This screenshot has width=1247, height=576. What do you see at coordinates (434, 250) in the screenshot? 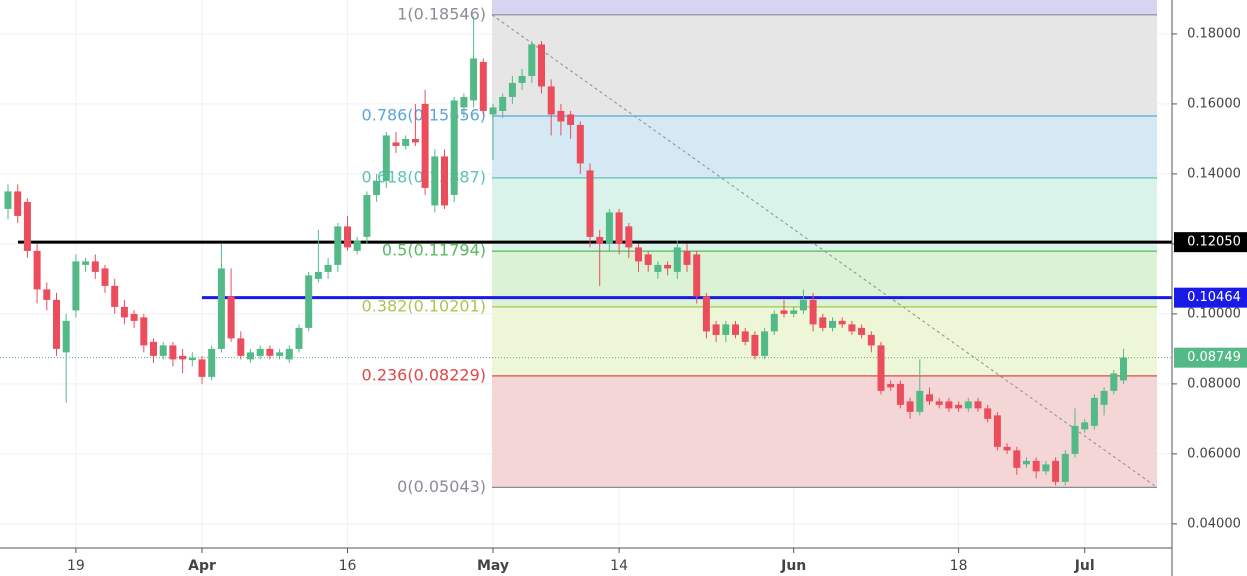
I see `fib-level-label: 0.5(0.11794)` at bounding box center [434, 250].